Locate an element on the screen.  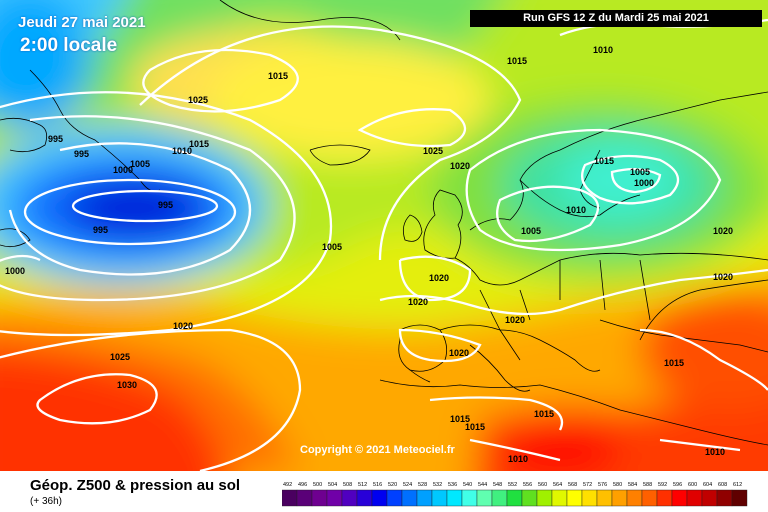
legend-level-label: 536 is located at coordinates (452, 485).